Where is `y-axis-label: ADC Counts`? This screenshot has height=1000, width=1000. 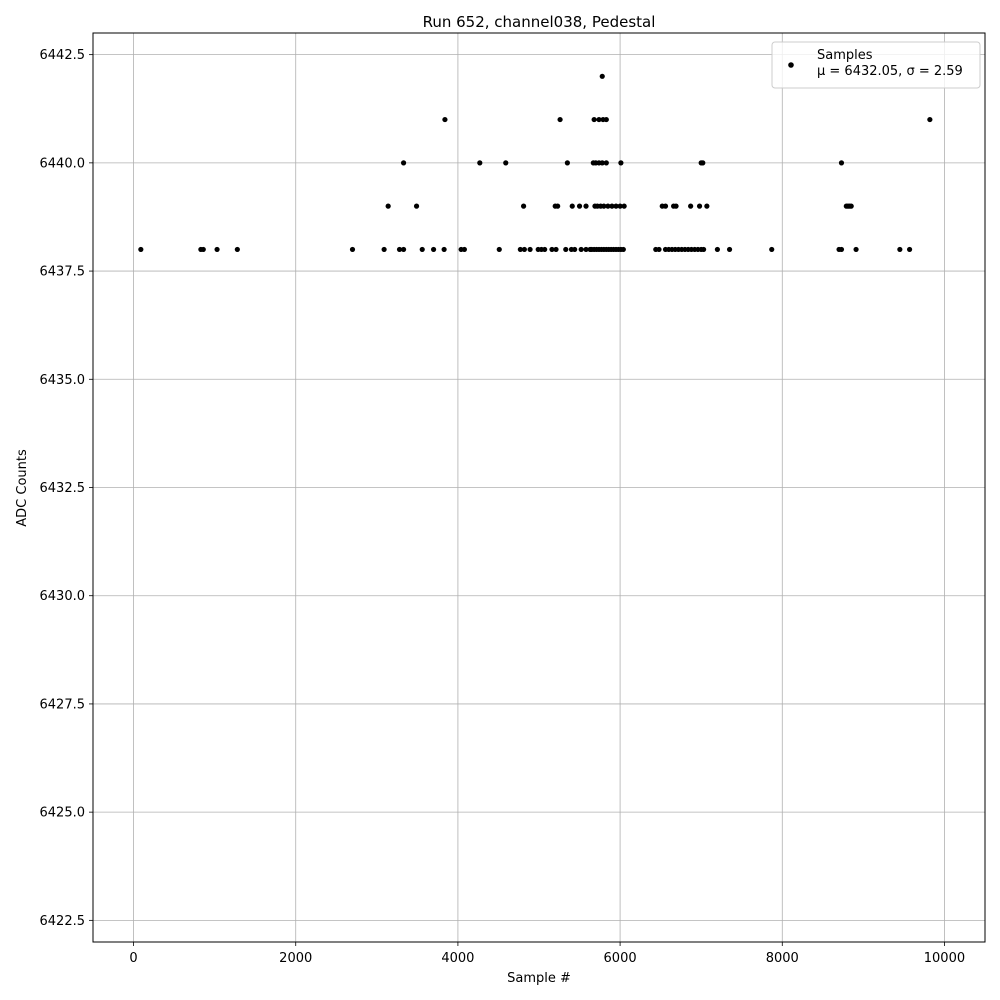 y-axis-label: ADC Counts is located at coordinates (22, 488).